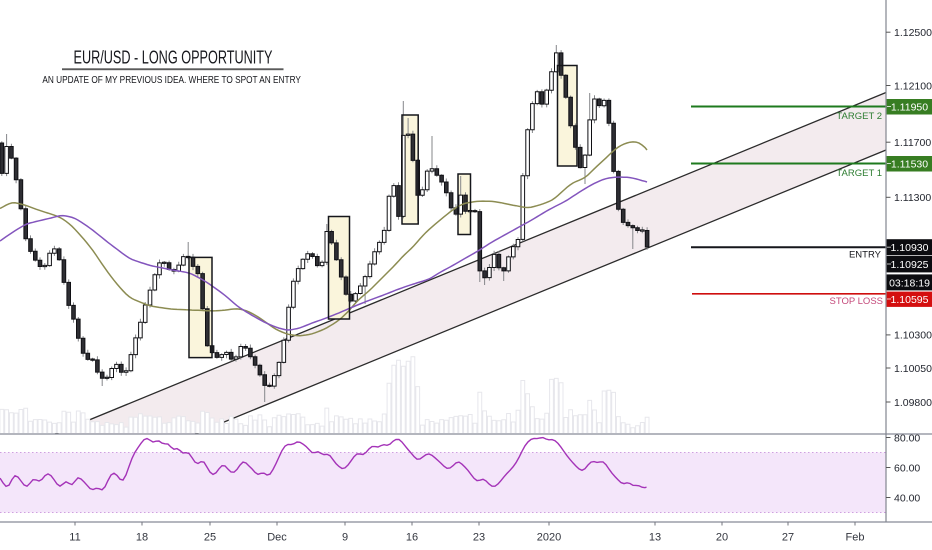 The image size is (932, 550). Describe the element at coordinates (412, 538) in the screenshot. I see `svg-text: 16` at that location.